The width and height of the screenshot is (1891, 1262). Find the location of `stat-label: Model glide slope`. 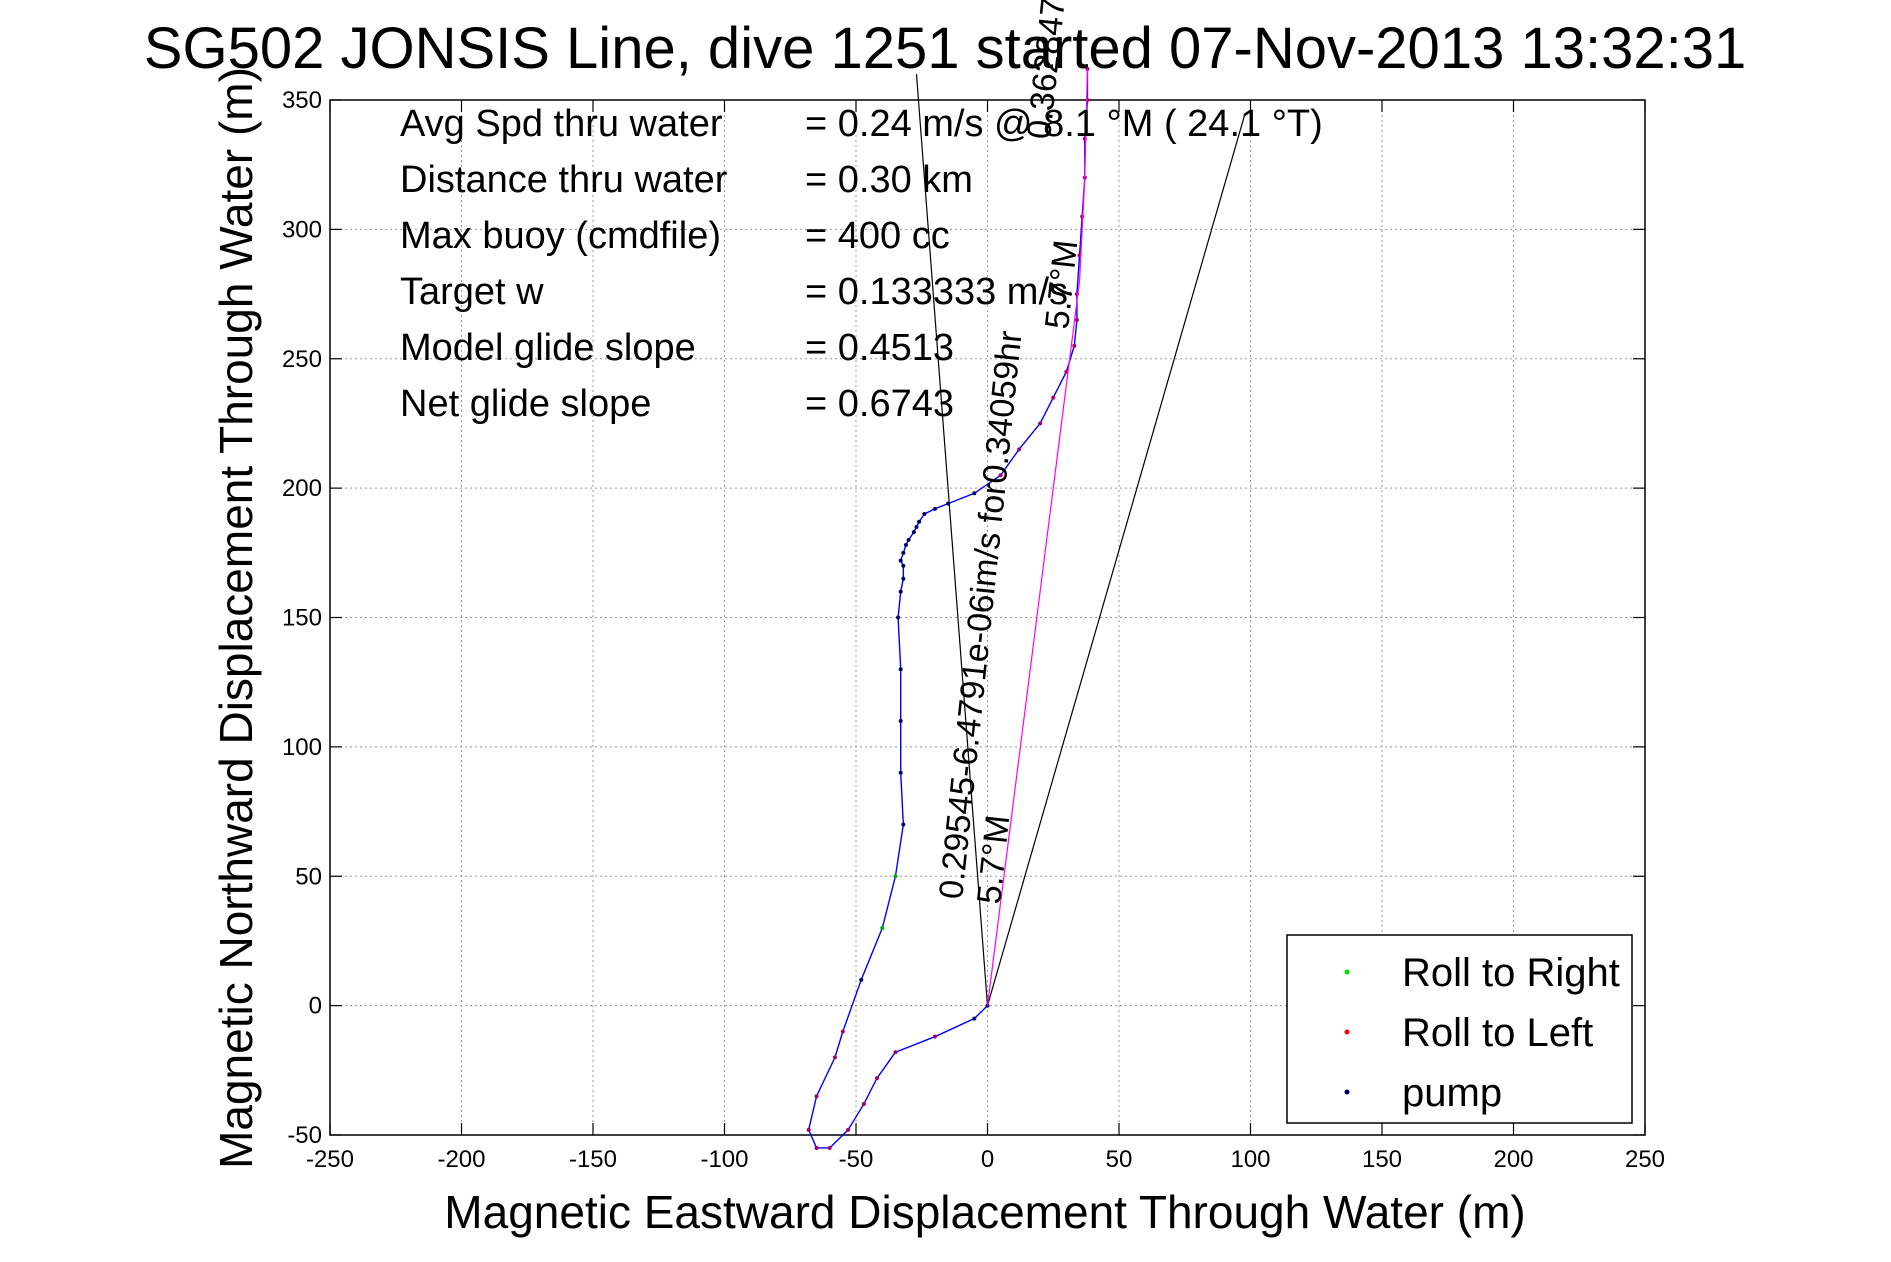

stat-label: Model glide slope is located at coordinates (548, 348).